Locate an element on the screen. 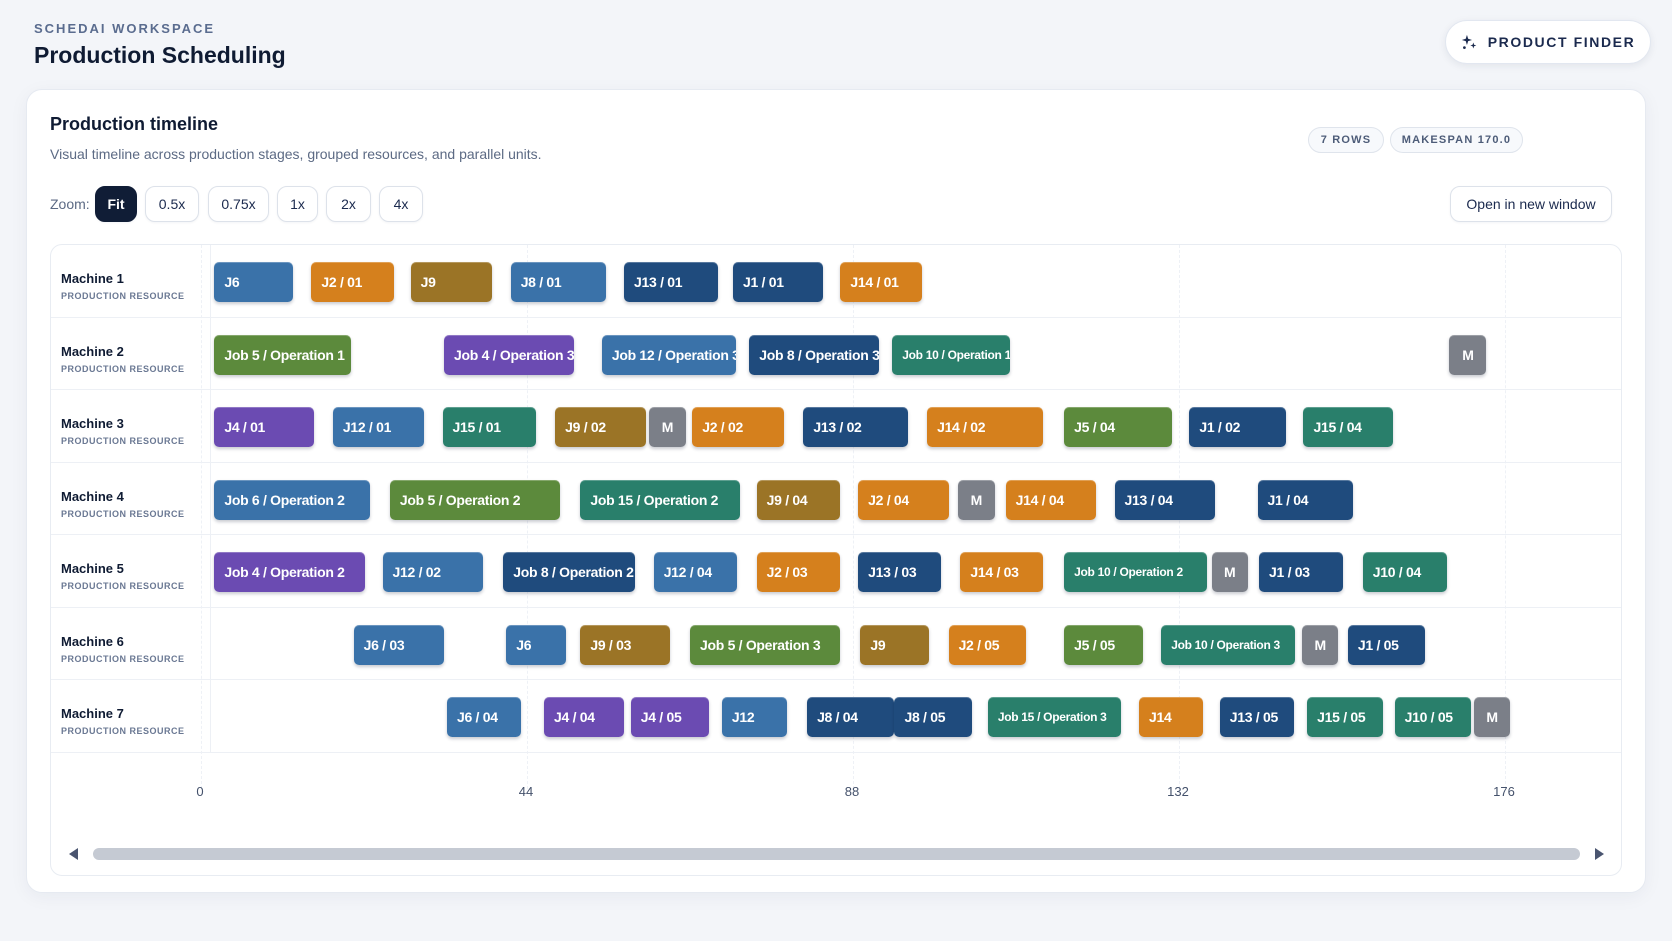 This screenshot has width=1672, height=941. job-bar: J13 / 05 is located at coordinates (1256, 717).